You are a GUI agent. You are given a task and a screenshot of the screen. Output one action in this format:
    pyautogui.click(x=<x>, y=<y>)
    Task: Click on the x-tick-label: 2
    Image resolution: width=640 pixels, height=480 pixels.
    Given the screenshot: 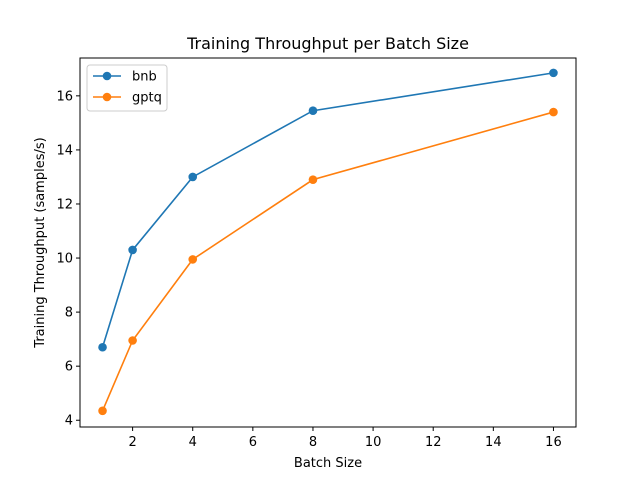 What is the action you would take?
    pyautogui.click(x=132, y=442)
    